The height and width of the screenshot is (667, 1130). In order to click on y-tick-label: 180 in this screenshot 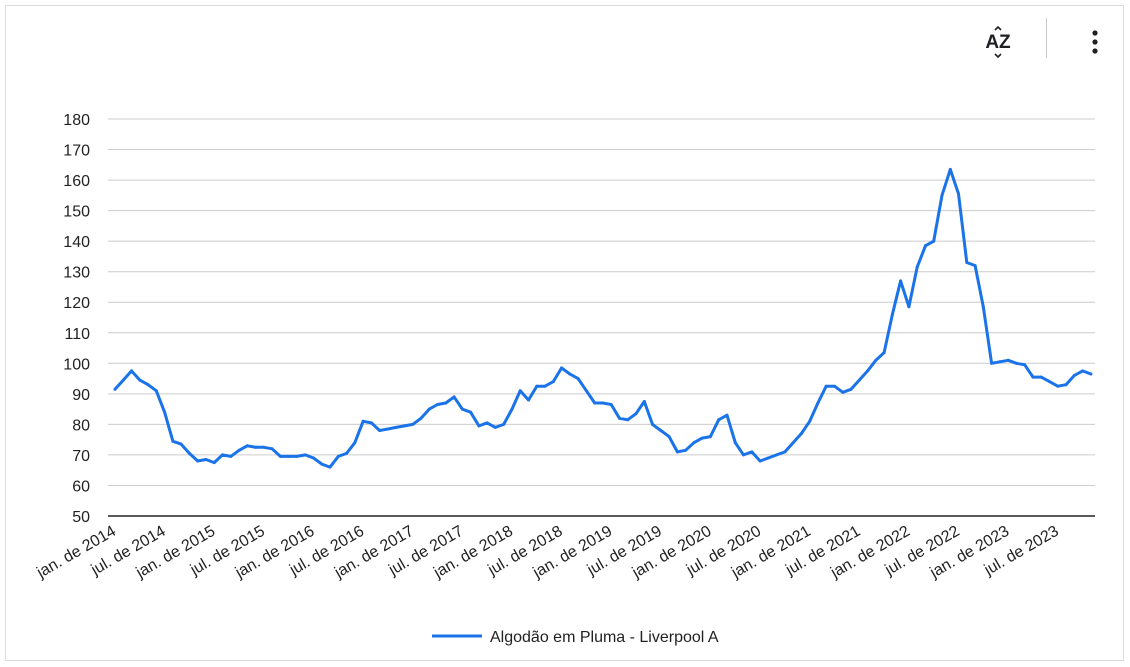, I will do `click(76, 120)`.